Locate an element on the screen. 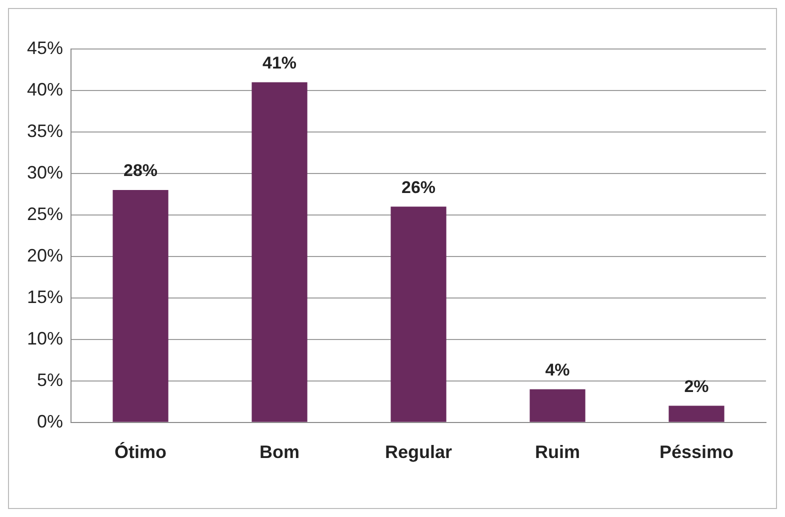  data-label: 26% is located at coordinates (419, 187).